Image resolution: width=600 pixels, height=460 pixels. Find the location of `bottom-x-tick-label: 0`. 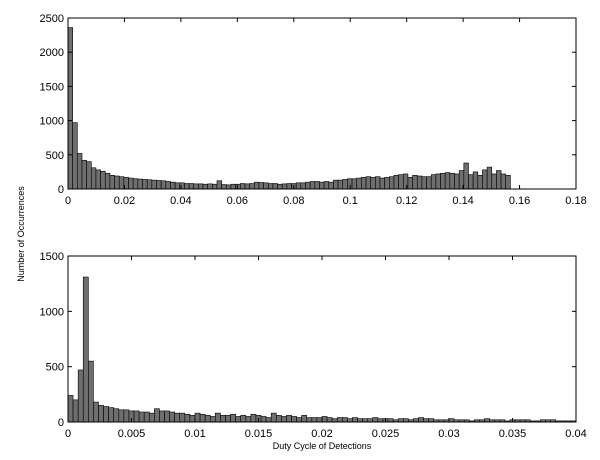

bottom-x-tick-label: 0 is located at coordinates (68, 434).